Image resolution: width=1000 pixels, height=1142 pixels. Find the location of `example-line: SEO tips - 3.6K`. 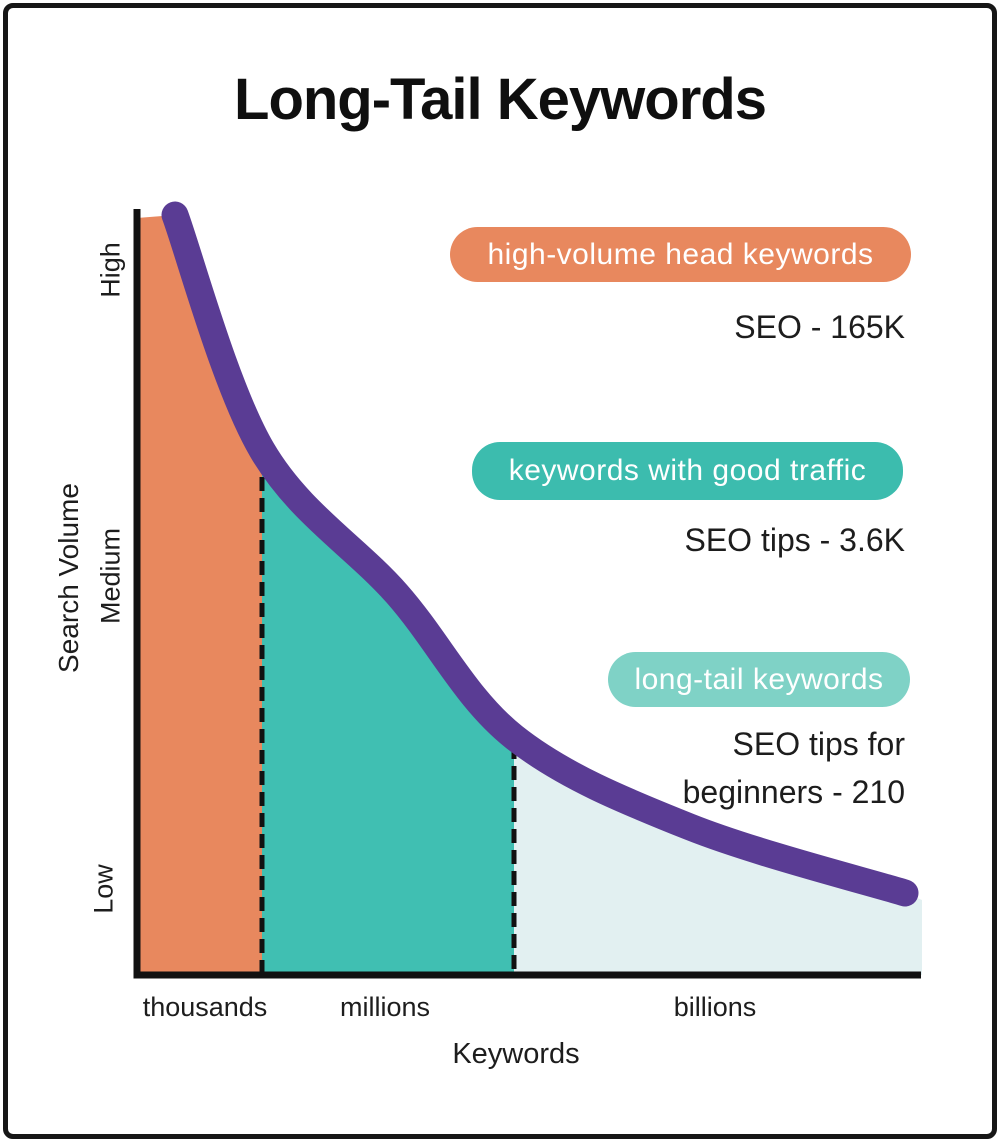

example-line: SEO tips - 3.6K is located at coordinates (794, 540).